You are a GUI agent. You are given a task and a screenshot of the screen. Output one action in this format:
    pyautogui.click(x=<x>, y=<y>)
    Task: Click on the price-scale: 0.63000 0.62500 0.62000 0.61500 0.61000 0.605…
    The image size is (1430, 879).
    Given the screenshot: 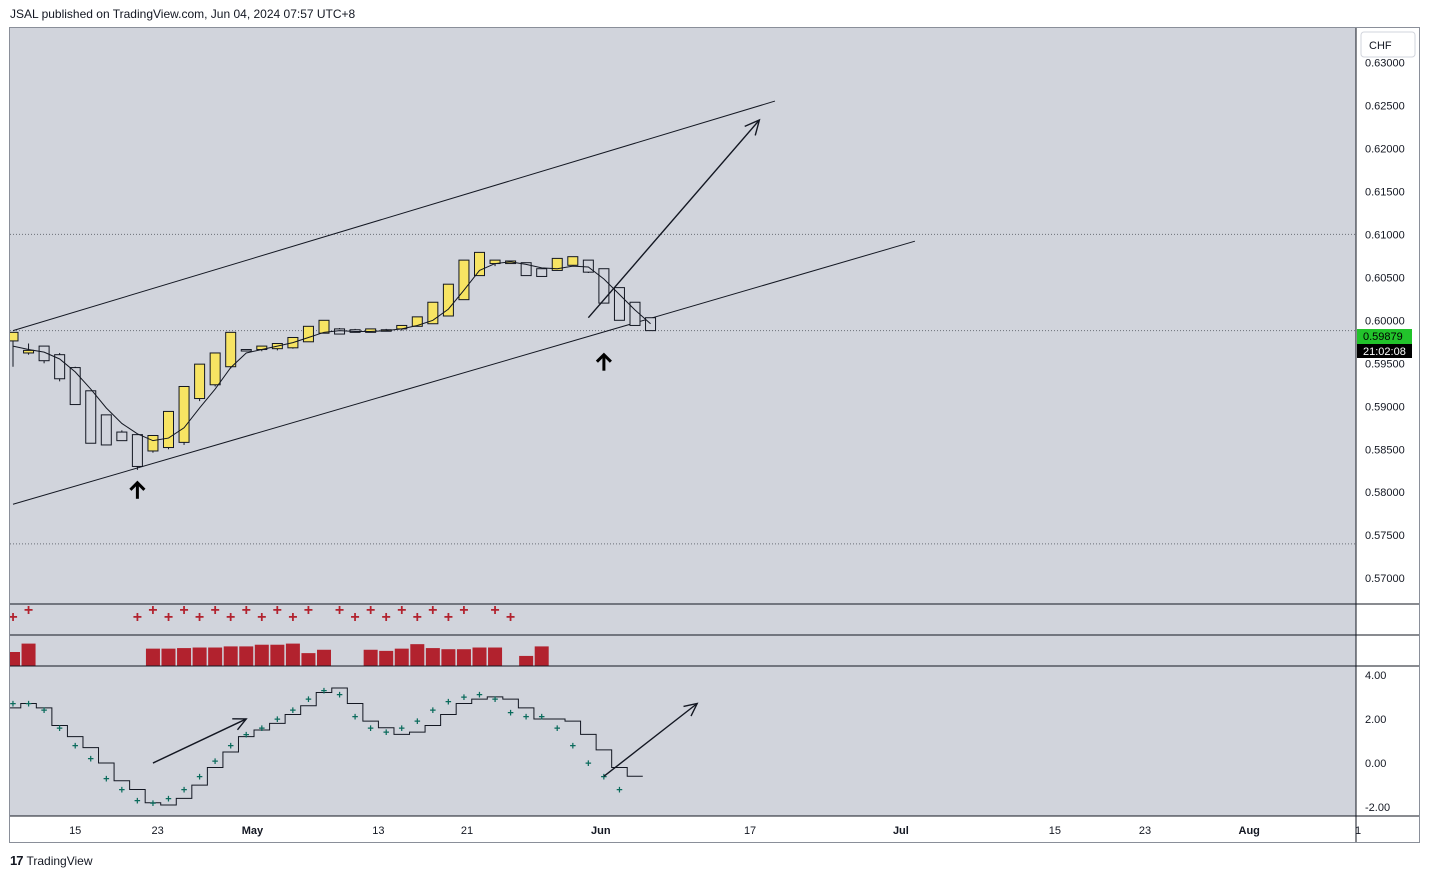 What is the action you would take?
    pyautogui.click(x=1385, y=321)
    